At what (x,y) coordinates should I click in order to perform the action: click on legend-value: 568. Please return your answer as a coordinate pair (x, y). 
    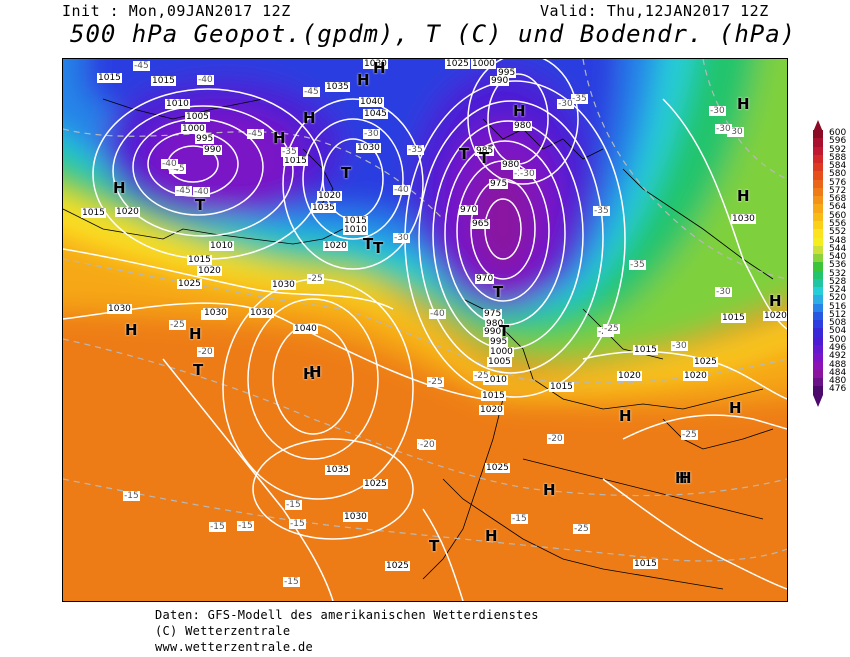
    Looking at the image, I should click on (838, 199).